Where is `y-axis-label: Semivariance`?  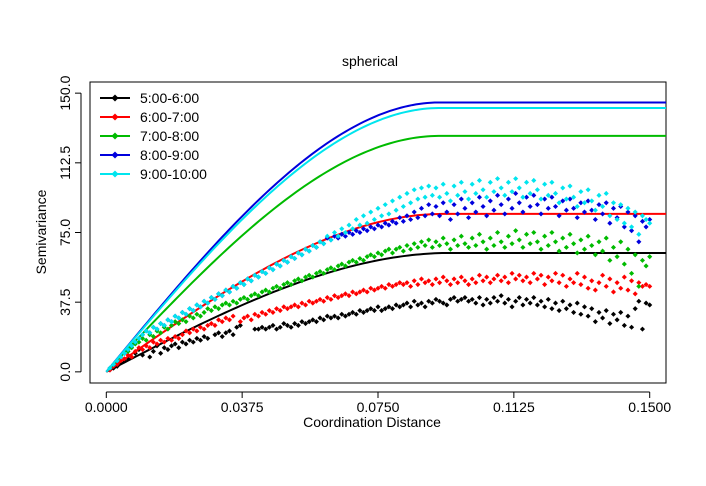 y-axis-label: Semivariance is located at coordinates (41, 231).